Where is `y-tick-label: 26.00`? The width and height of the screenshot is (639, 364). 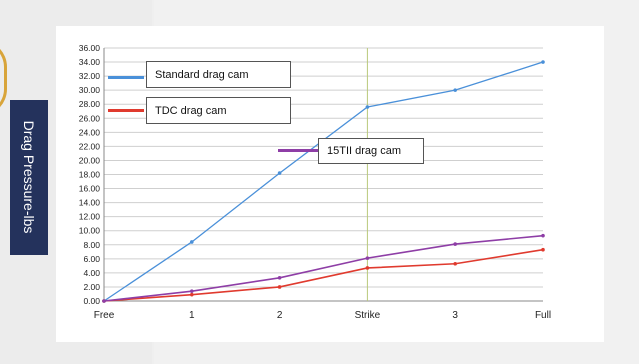 y-tick-label: 26.00 is located at coordinates (90, 118).